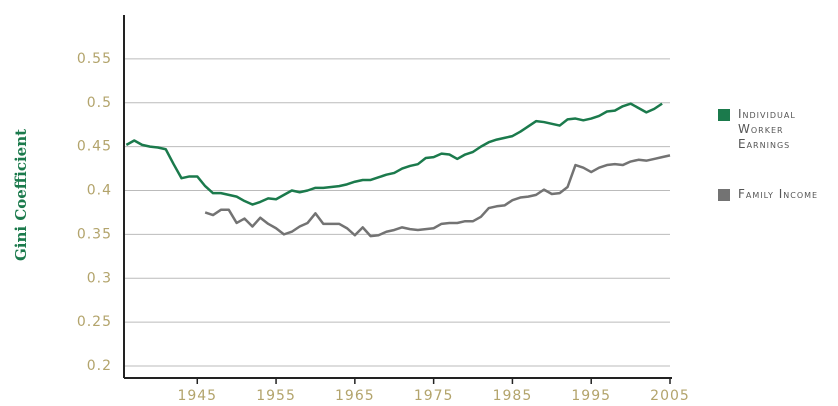 This screenshot has height=406, width=838. Describe the element at coordinates (276, 396) in the screenshot. I see `x-tick-label: 1955` at that location.